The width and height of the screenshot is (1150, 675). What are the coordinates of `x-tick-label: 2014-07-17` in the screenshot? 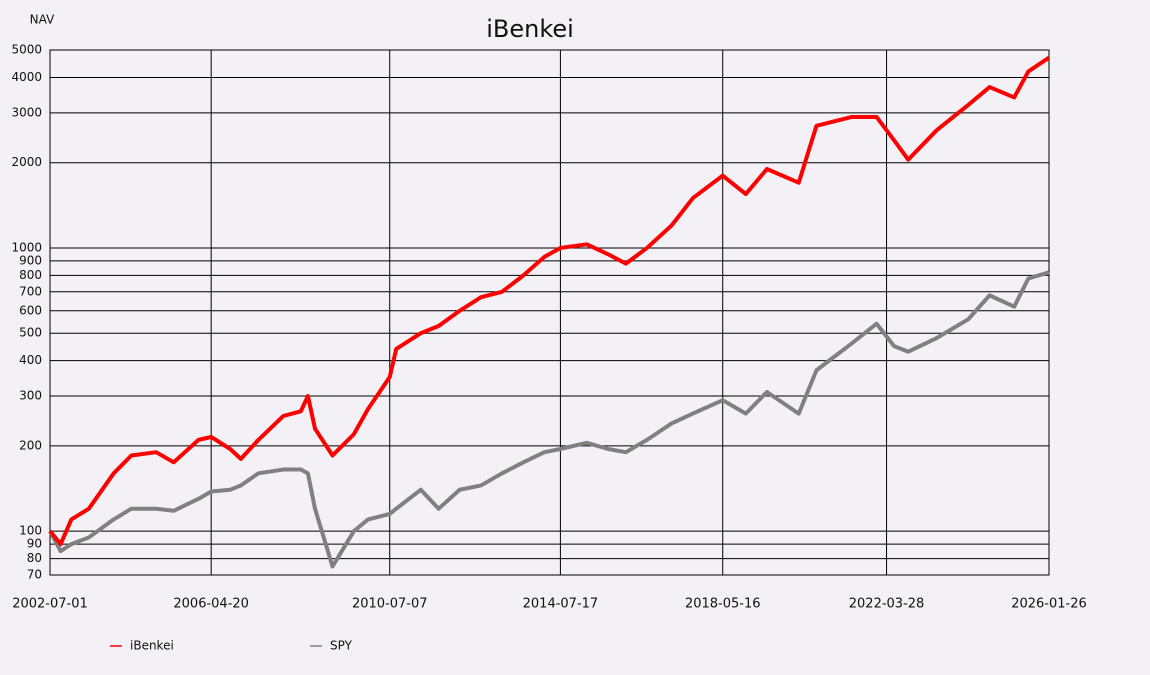 It's located at (561, 604).